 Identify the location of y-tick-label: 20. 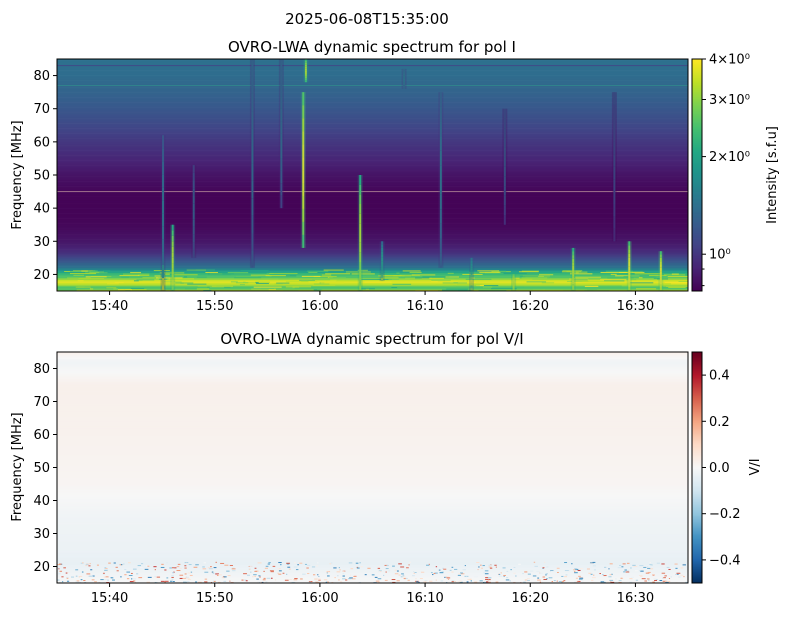
(41, 567).